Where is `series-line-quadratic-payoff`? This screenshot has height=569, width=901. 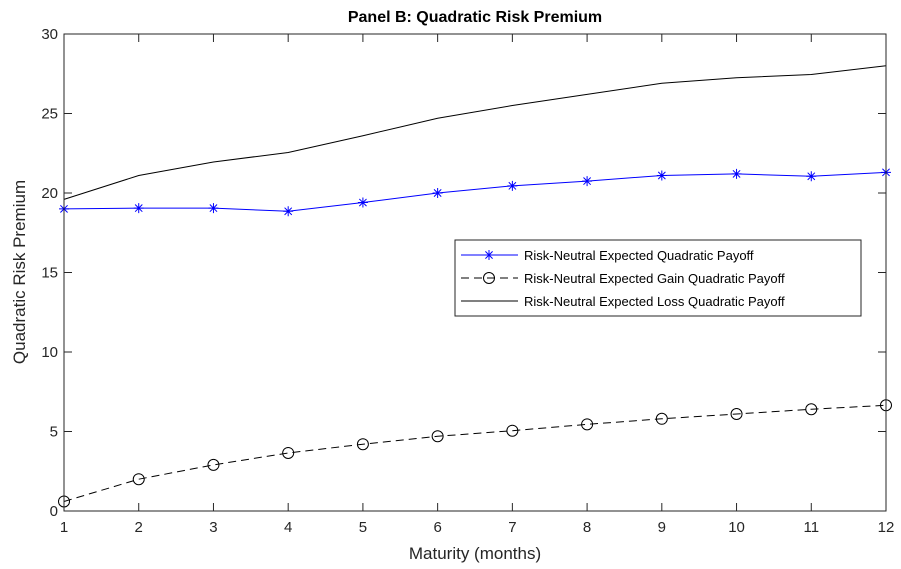
series-line-quadratic-payoff is located at coordinates (475, 191).